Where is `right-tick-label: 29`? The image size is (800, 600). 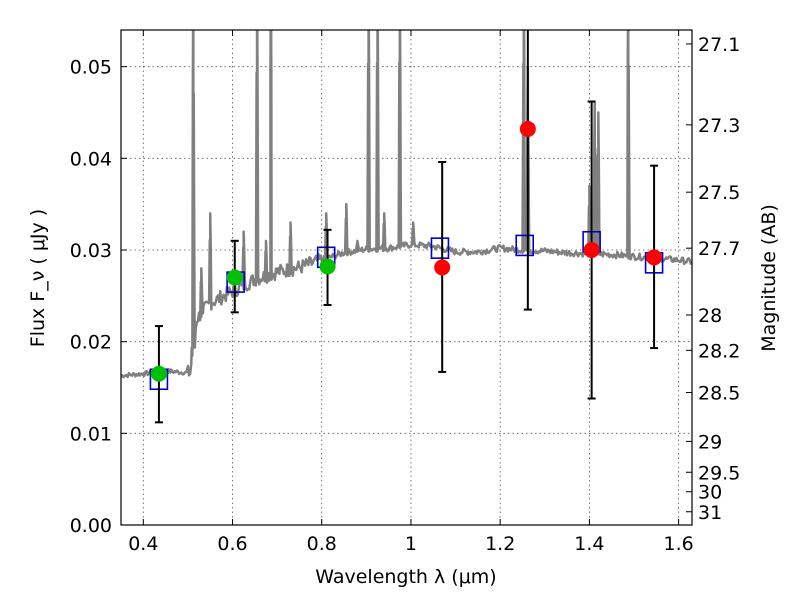 right-tick-label: 29 is located at coordinates (710, 442).